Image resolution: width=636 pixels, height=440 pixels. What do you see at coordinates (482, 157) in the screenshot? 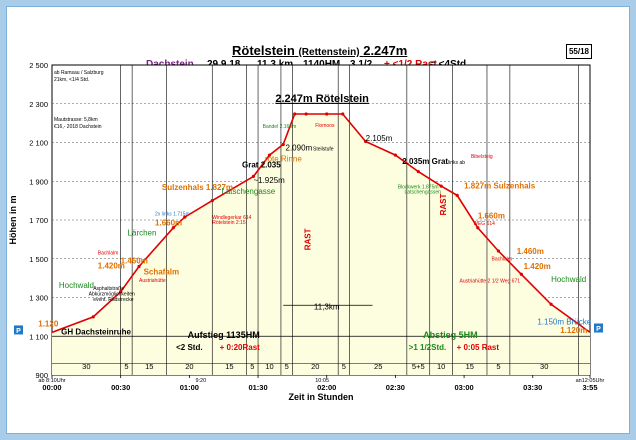
I see `profile-annotation: Bibelsteig` at bounding box center [482, 157].